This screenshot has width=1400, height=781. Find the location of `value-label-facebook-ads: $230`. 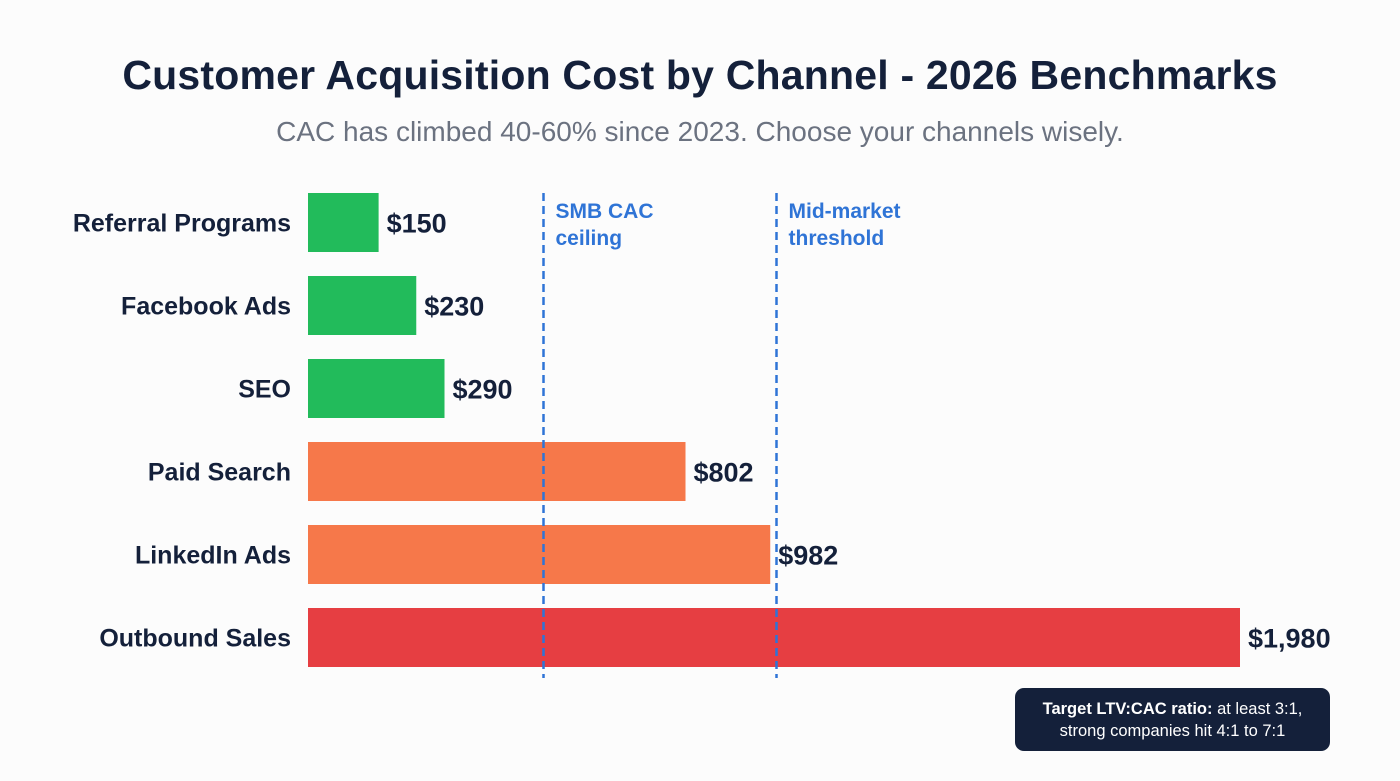

value-label-facebook-ads: $230 is located at coordinates (454, 307).